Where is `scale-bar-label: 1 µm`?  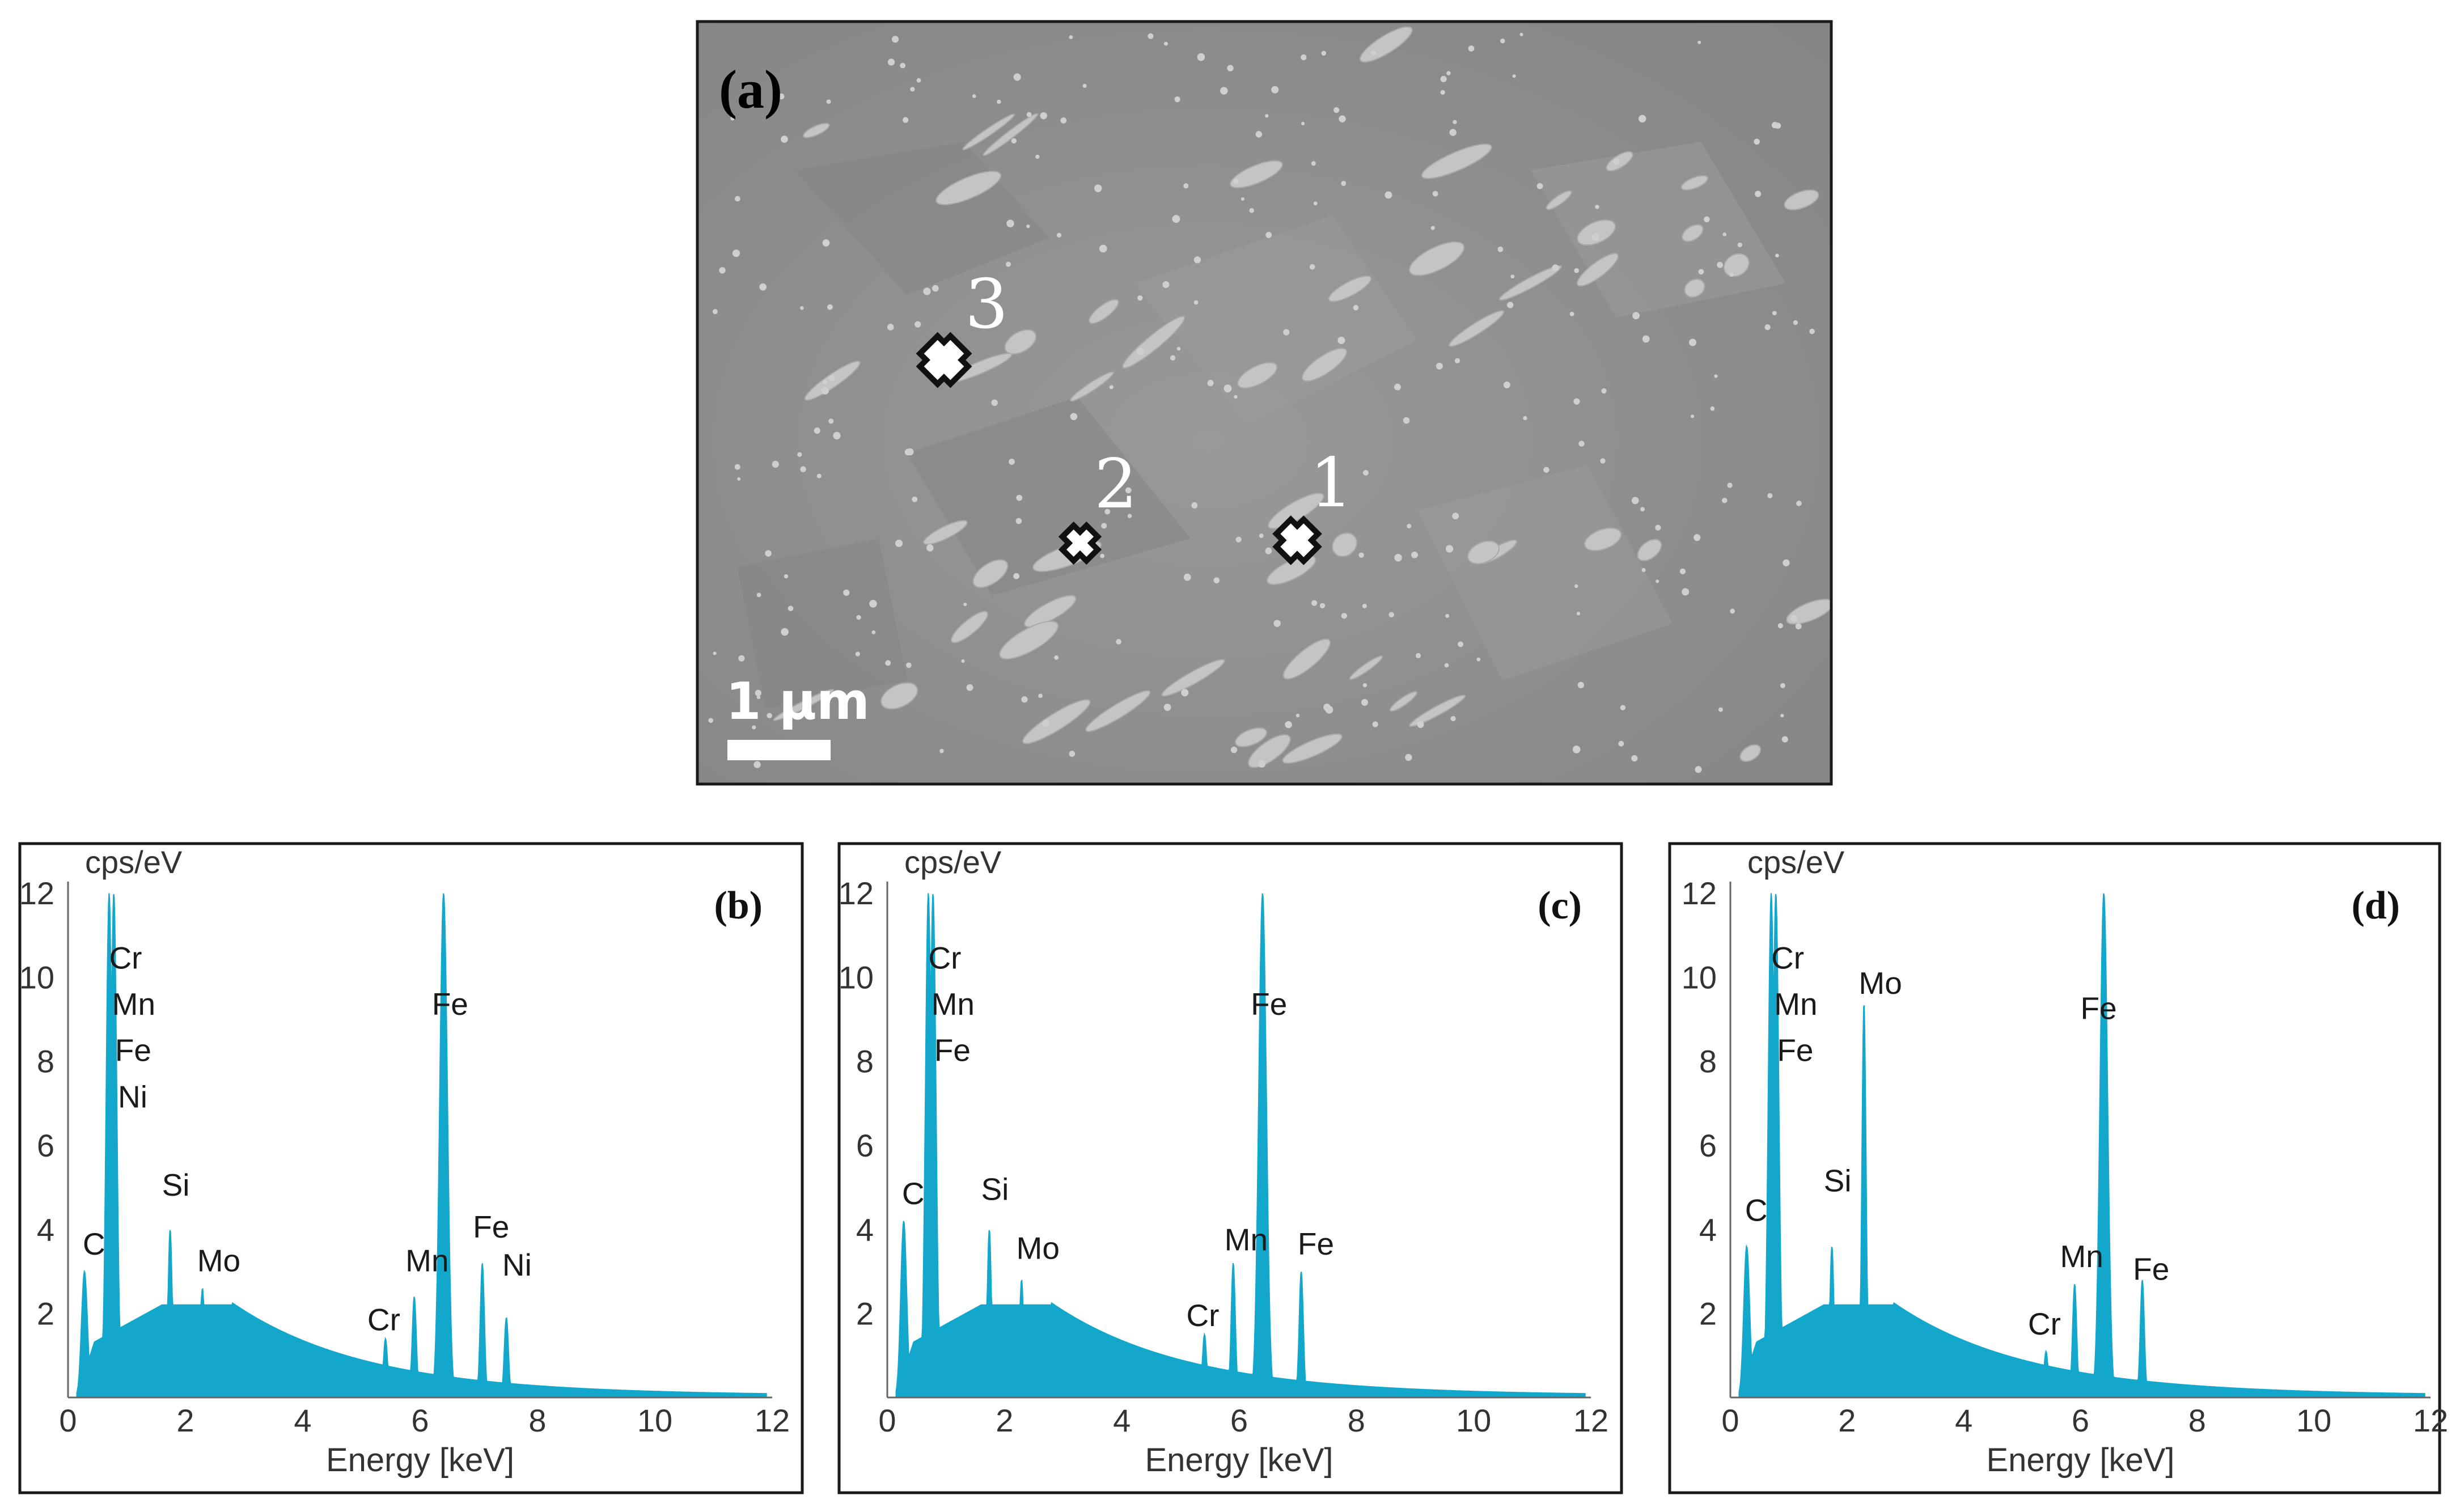
scale-bar-label: 1 µm is located at coordinates (798, 701).